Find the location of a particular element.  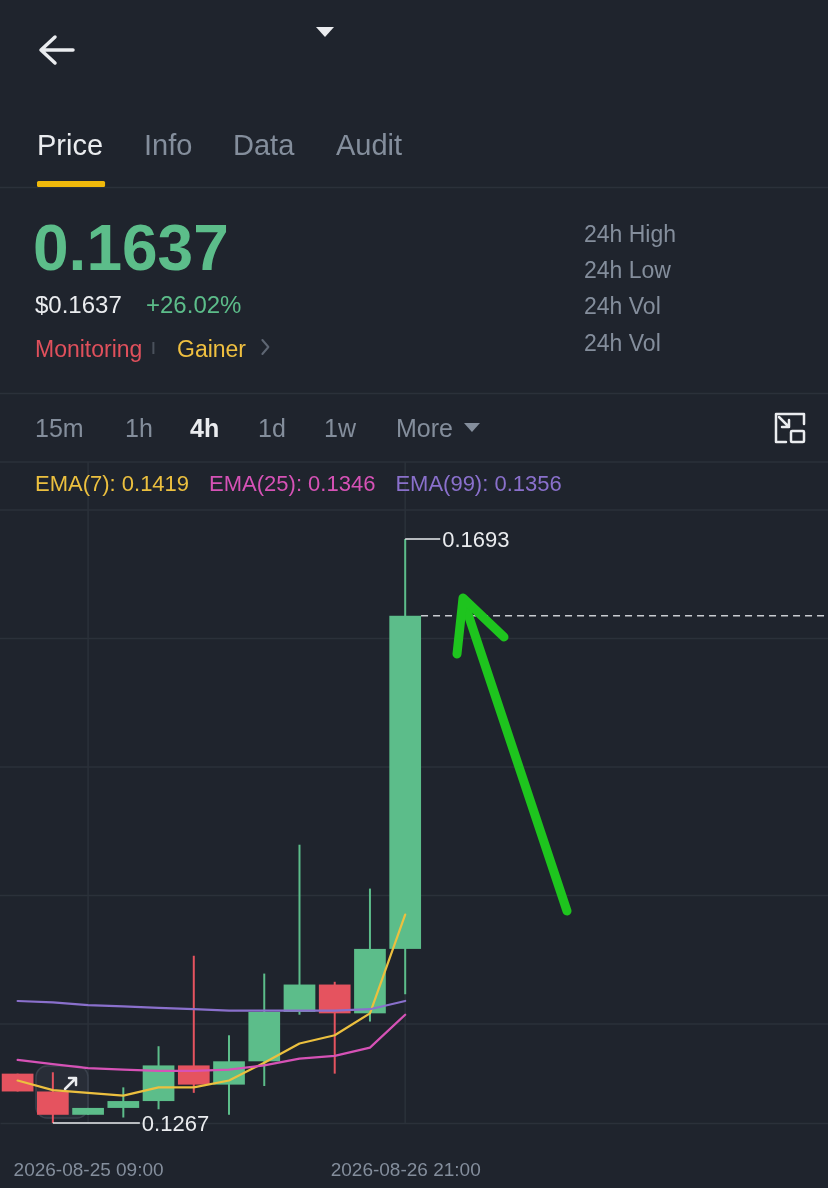

text: 1d is located at coordinates (272, 428).